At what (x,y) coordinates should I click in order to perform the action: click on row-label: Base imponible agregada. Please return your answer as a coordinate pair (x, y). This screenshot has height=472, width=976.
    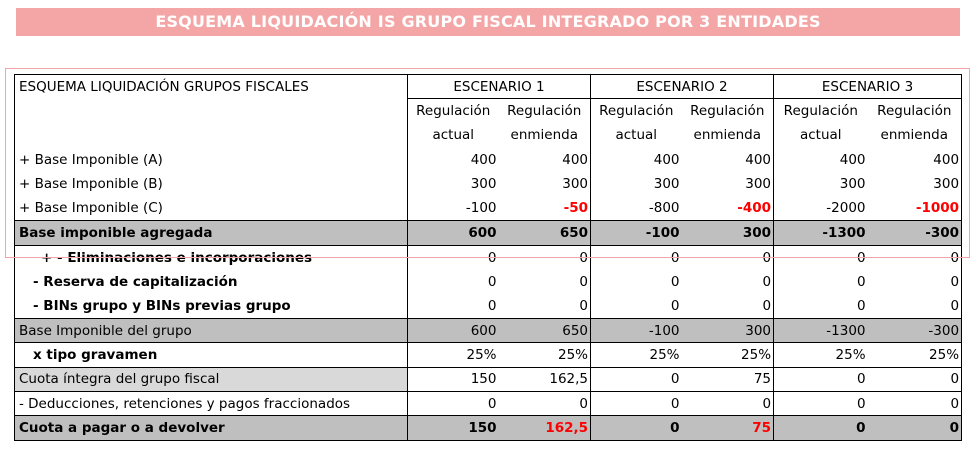
    Looking at the image, I should click on (211, 233).